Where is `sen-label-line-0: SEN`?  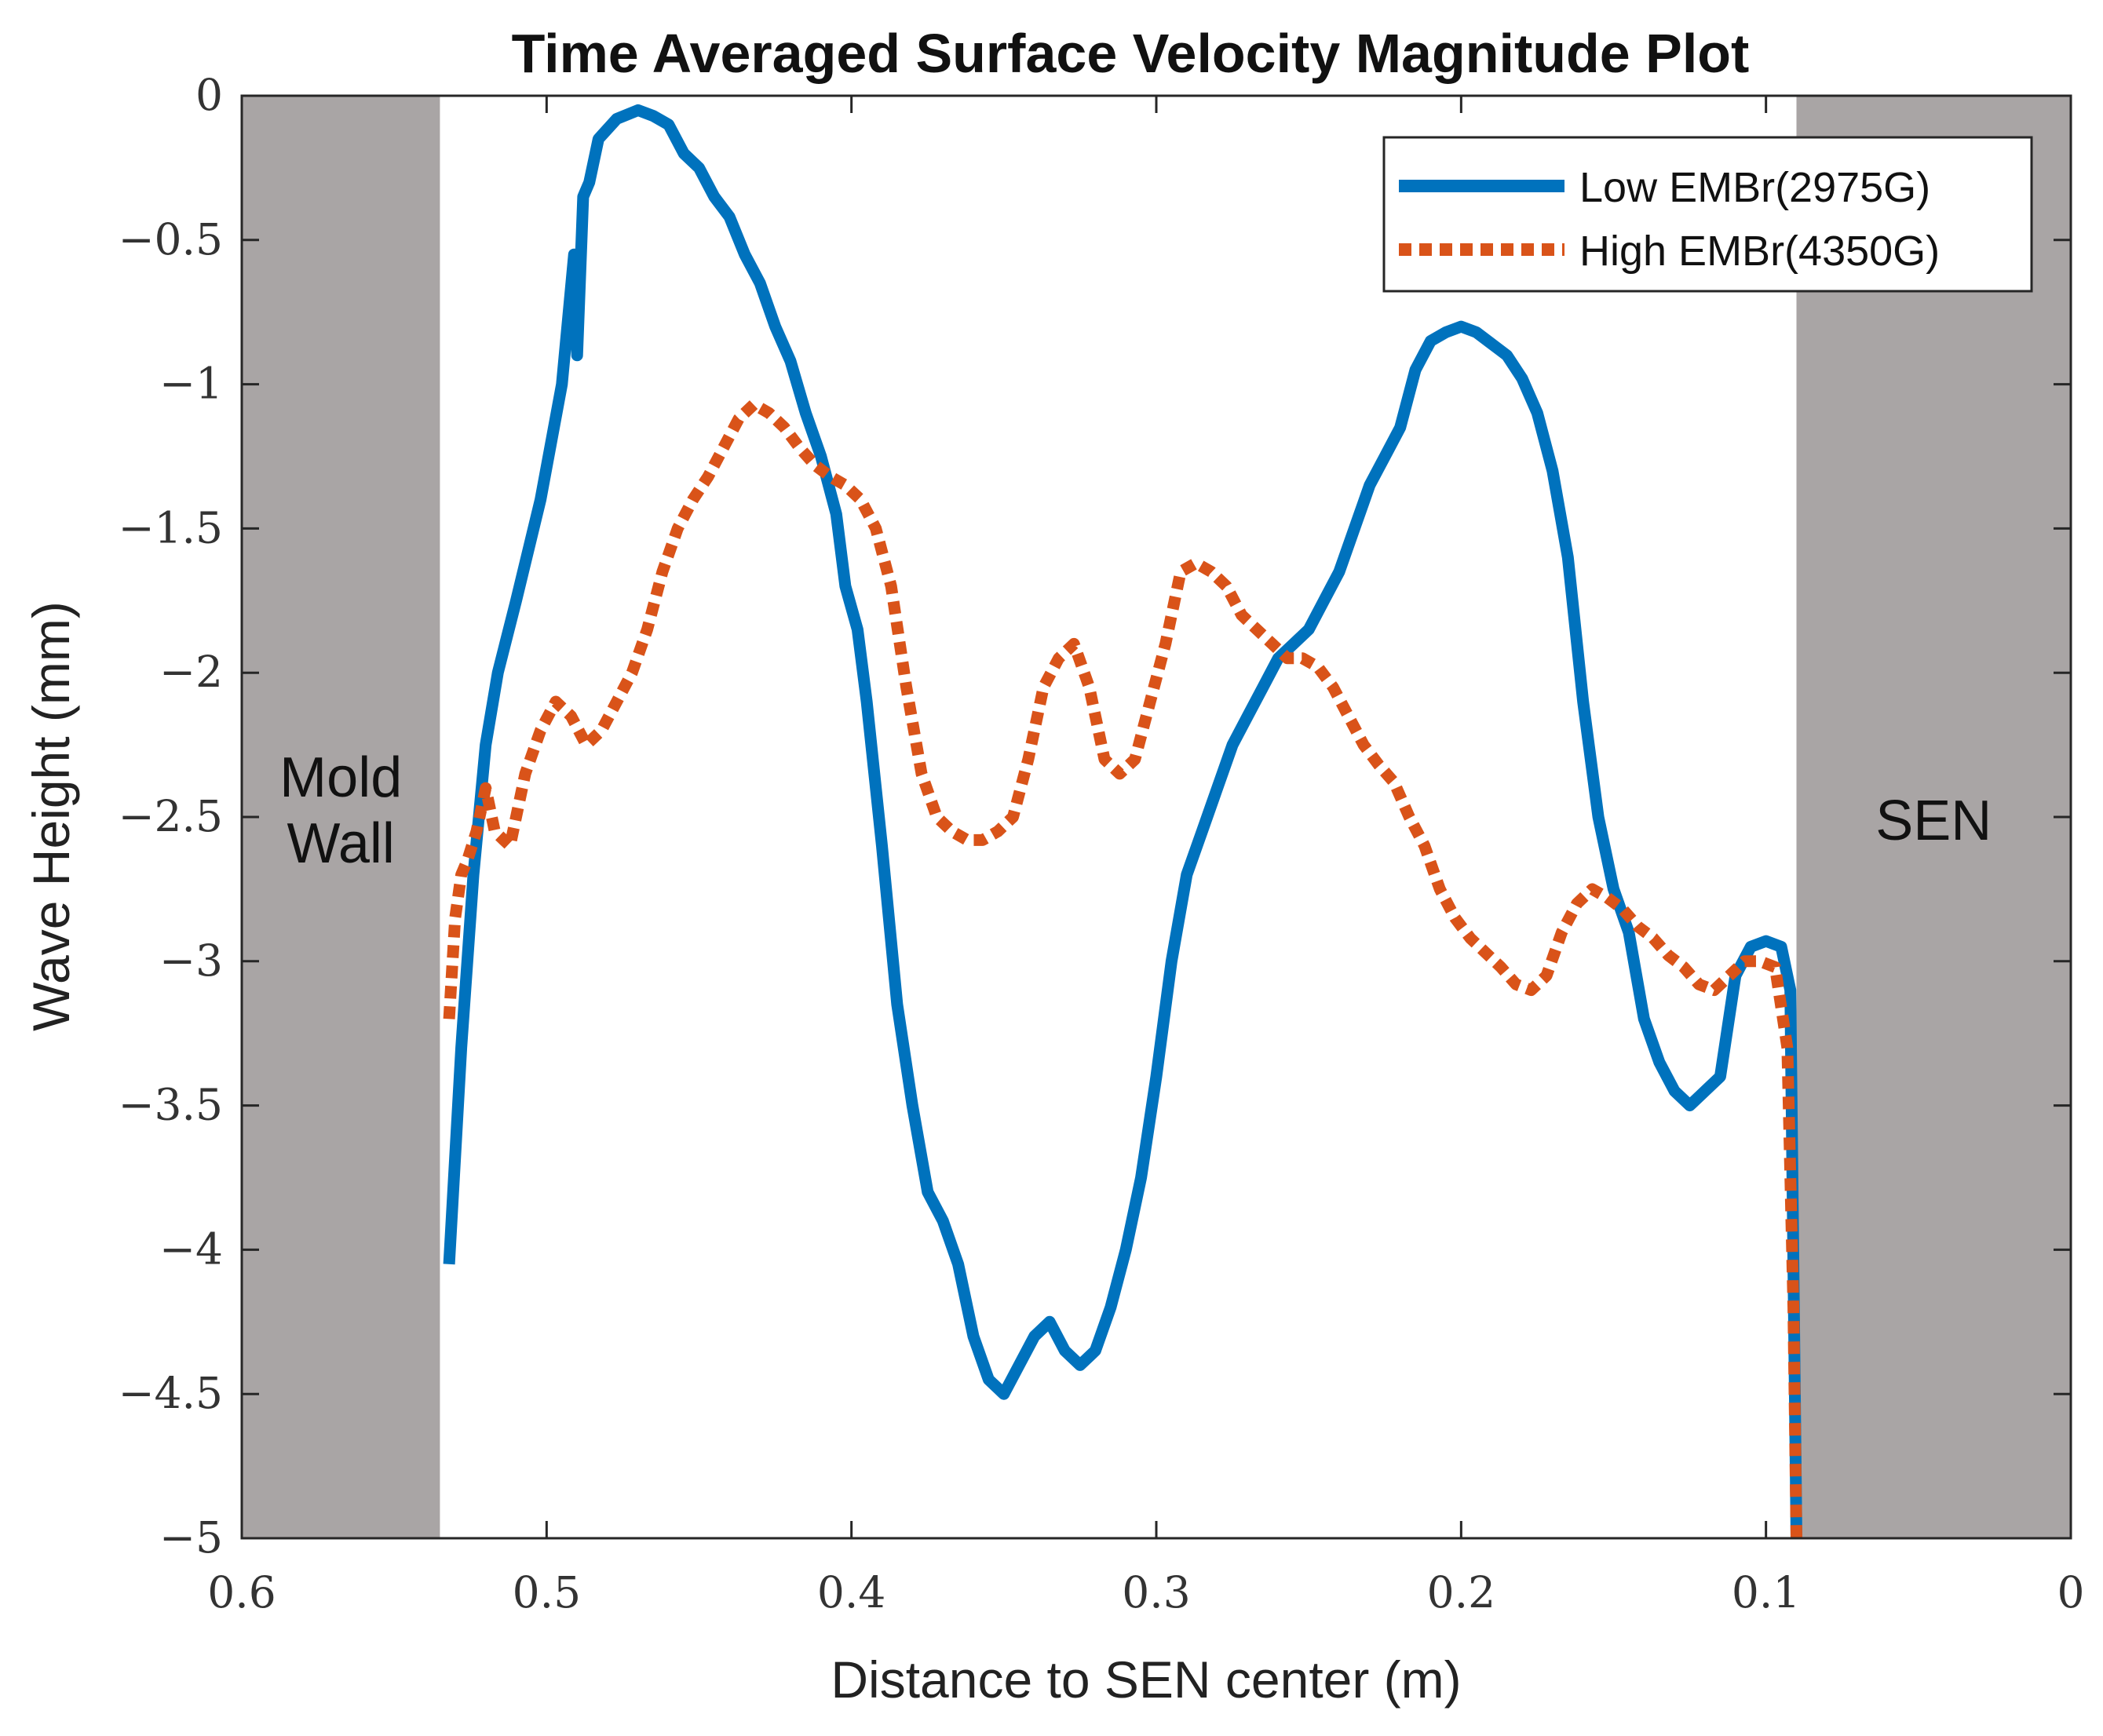
sen-label-line-0: SEN is located at coordinates (1934, 821).